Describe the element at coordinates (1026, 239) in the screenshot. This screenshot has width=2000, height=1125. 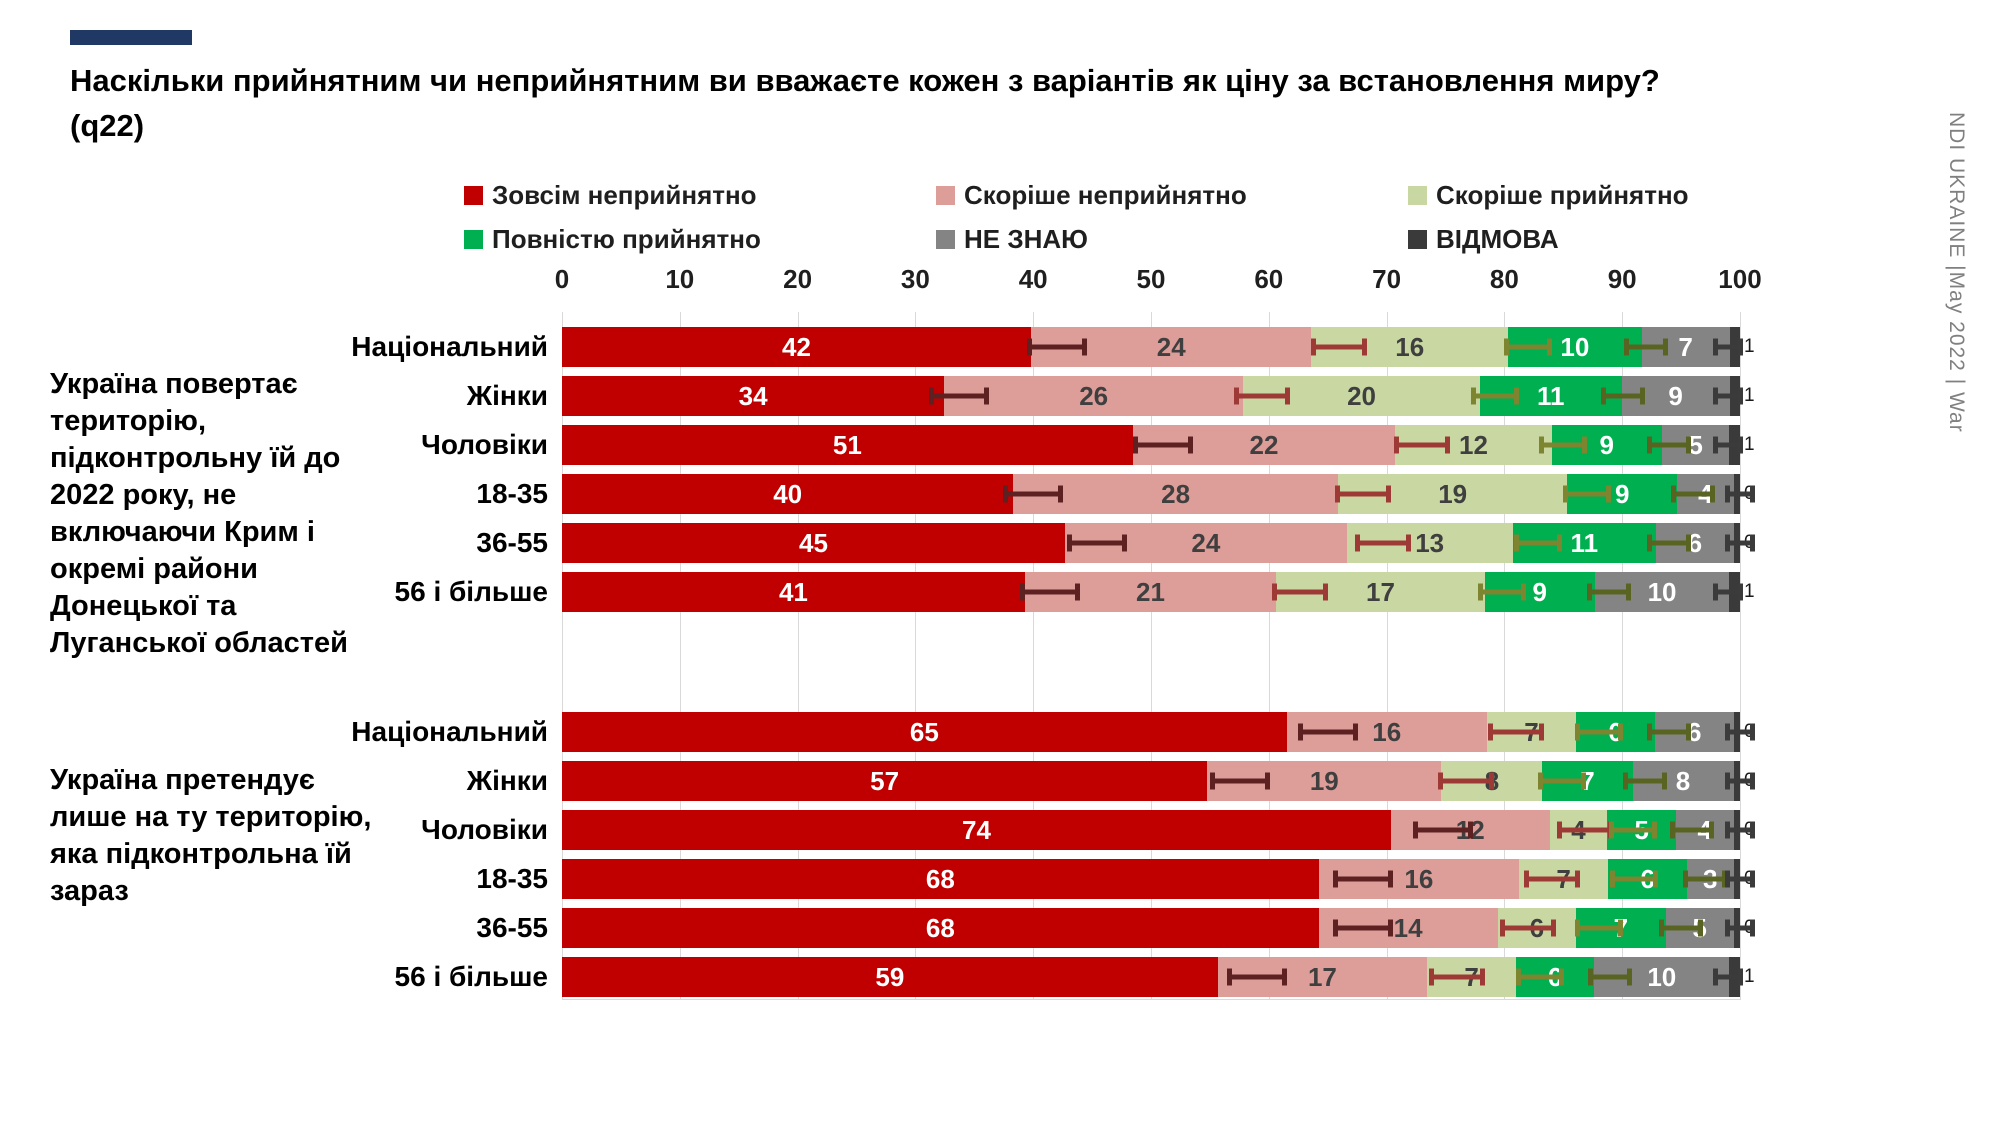
I see `legend-label: НЕ ЗНАЮ` at that location.